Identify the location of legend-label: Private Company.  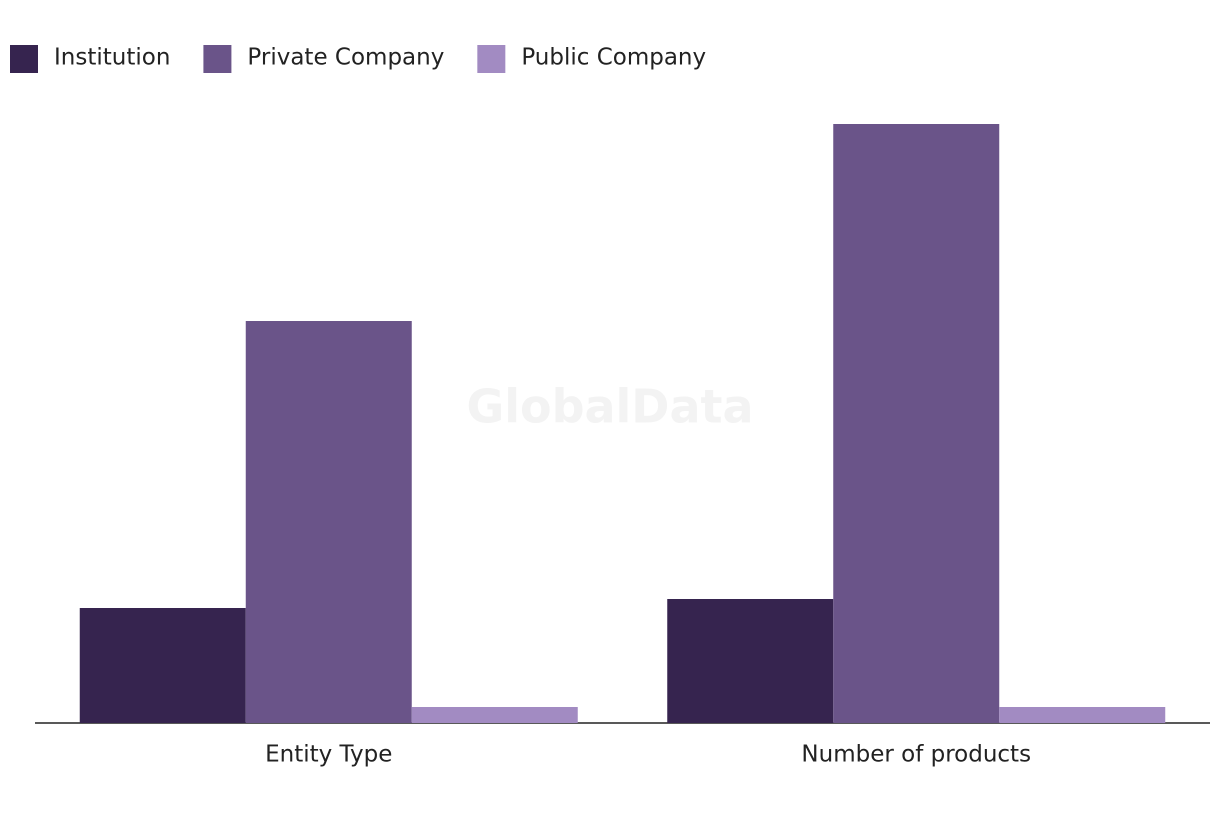
(345, 58).